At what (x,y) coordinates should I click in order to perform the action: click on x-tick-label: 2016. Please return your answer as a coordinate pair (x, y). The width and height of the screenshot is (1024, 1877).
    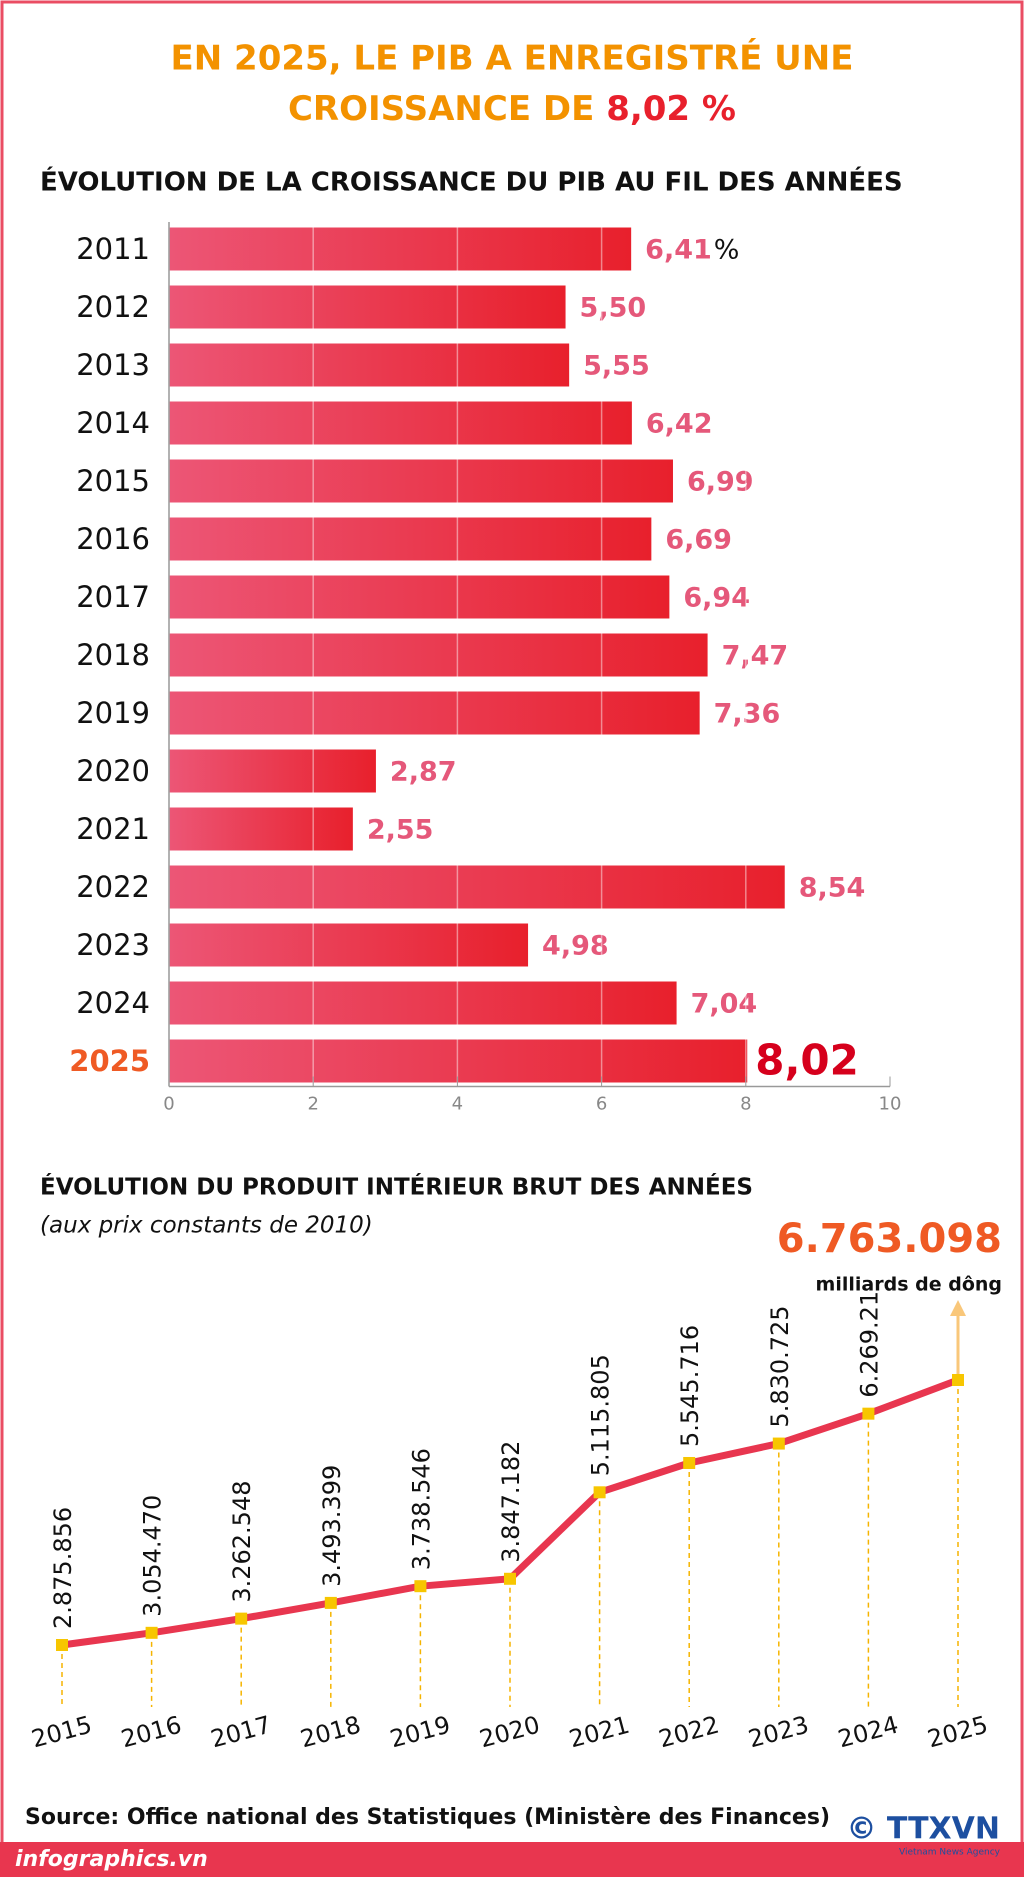
    Looking at the image, I should click on (151, 1732).